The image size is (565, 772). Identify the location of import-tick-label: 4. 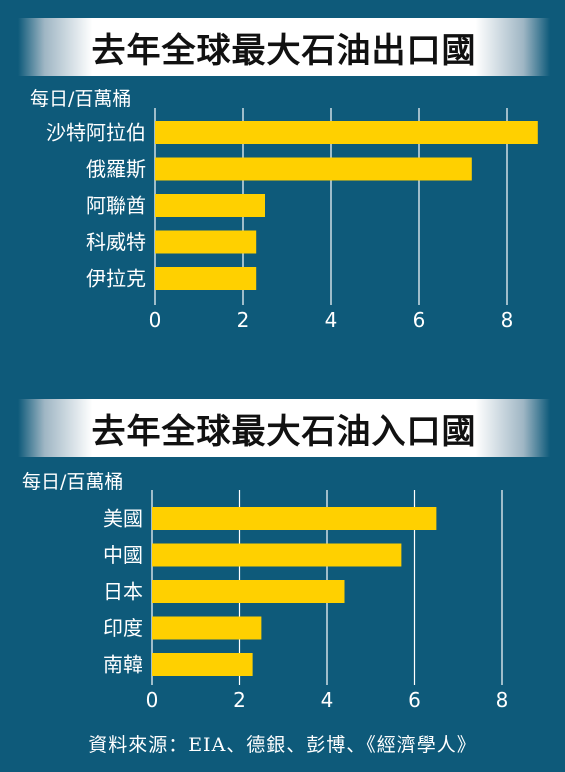
(327, 700).